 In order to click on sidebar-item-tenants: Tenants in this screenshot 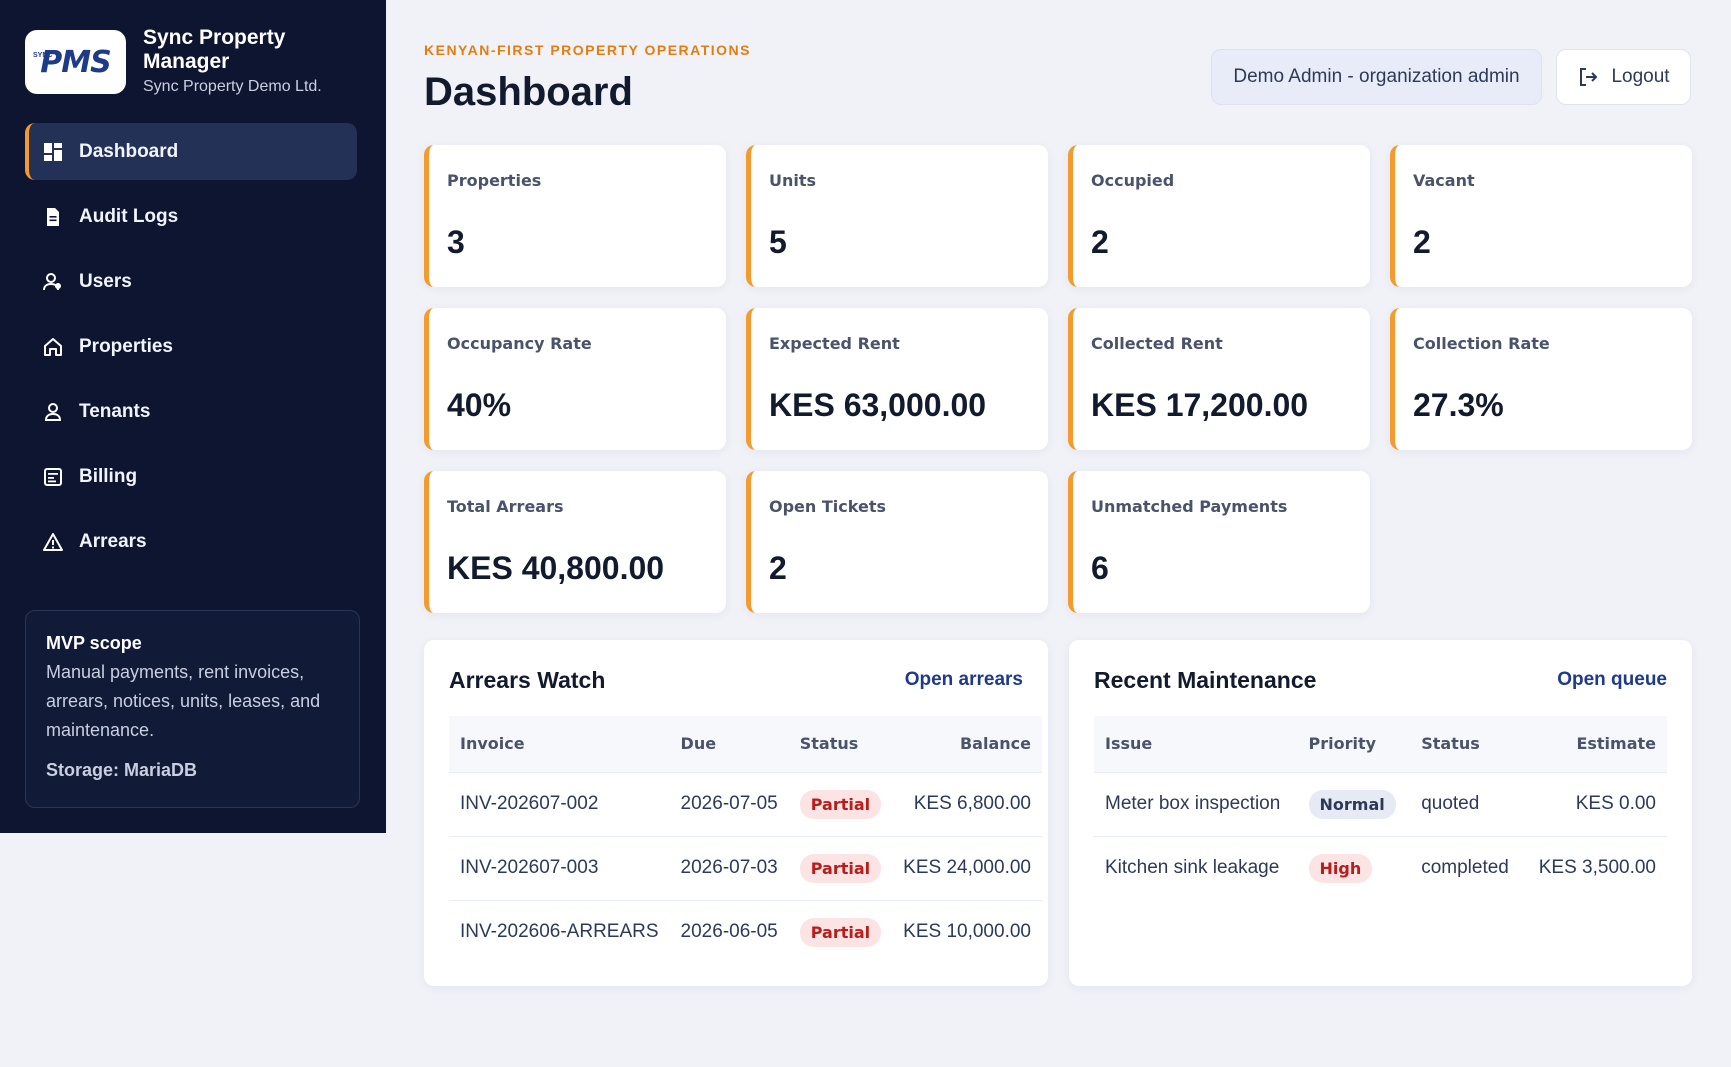, I will do `click(191, 411)`.